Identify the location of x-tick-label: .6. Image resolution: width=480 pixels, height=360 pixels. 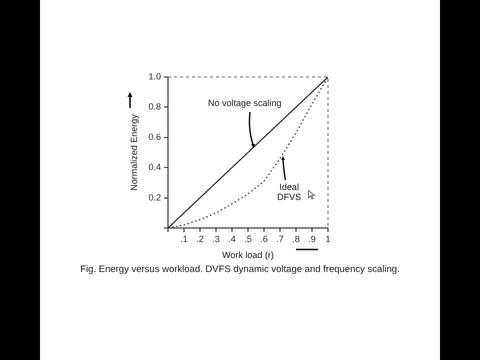
(264, 239).